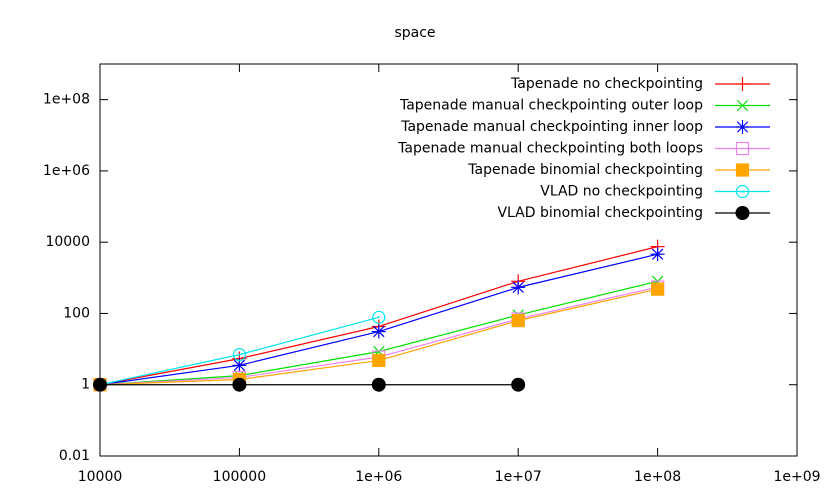 The height and width of the screenshot is (498, 830). Describe the element at coordinates (606, 84) in the screenshot. I see `legend-label: Tapenade no checkpointing` at that location.